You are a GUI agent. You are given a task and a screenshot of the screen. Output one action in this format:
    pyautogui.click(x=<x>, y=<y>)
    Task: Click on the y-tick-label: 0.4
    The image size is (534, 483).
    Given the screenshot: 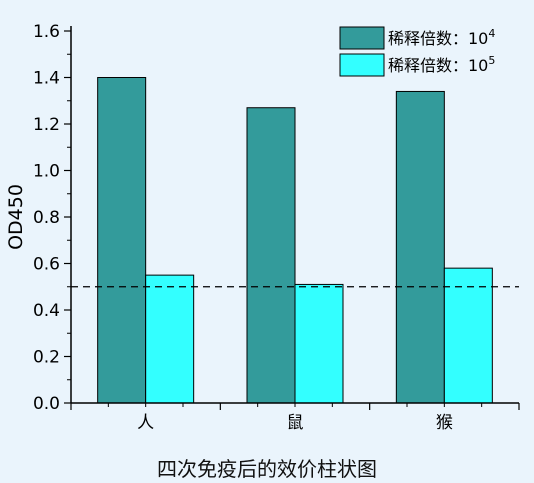 What is the action you would take?
    pyautogui.click(x=46, y=311)
    